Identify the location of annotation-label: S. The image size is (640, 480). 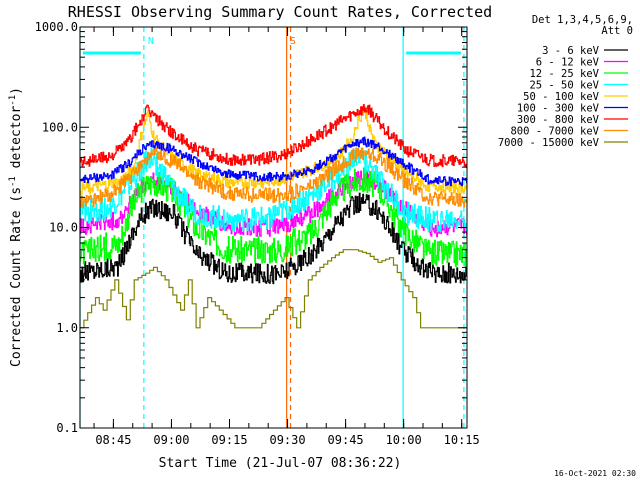
(293, 41).